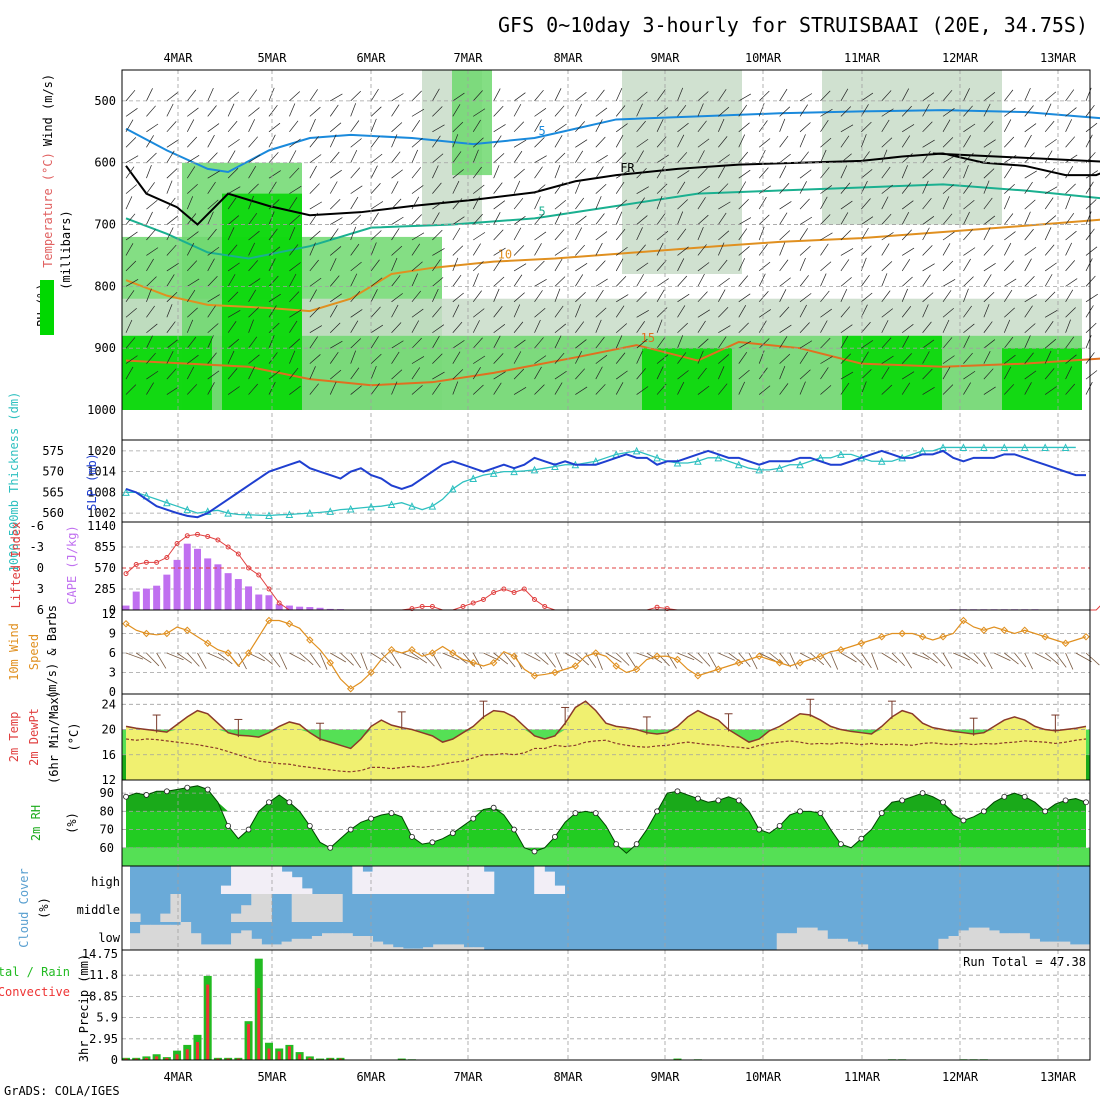  Describe the element at coordinates (107, 830) in the screenshot. I see `rh-tick: 70` at that location.